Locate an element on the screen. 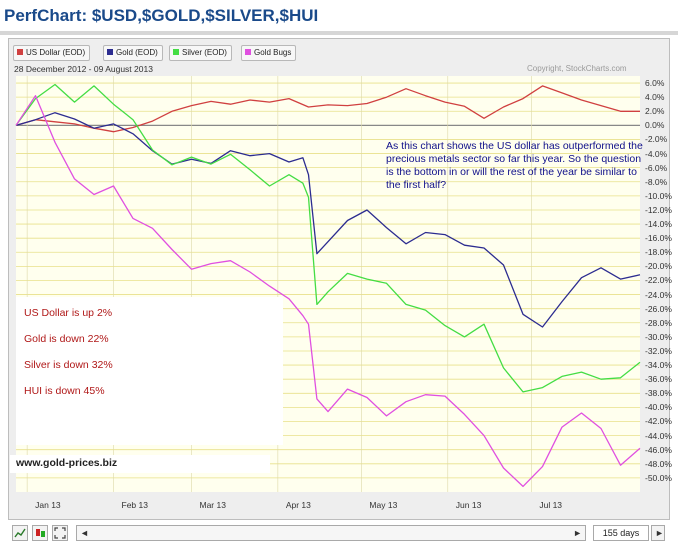  legend-label: Gold Bugs is located at coordinates (273, 52).